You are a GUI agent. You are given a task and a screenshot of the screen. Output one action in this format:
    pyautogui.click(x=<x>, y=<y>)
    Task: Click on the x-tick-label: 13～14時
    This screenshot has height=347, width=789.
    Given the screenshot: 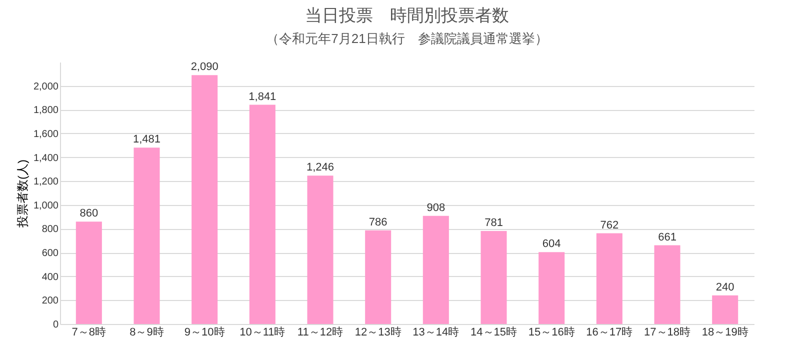 What is the action you would take?
    pyautogui.click(x=436, y=332)
    